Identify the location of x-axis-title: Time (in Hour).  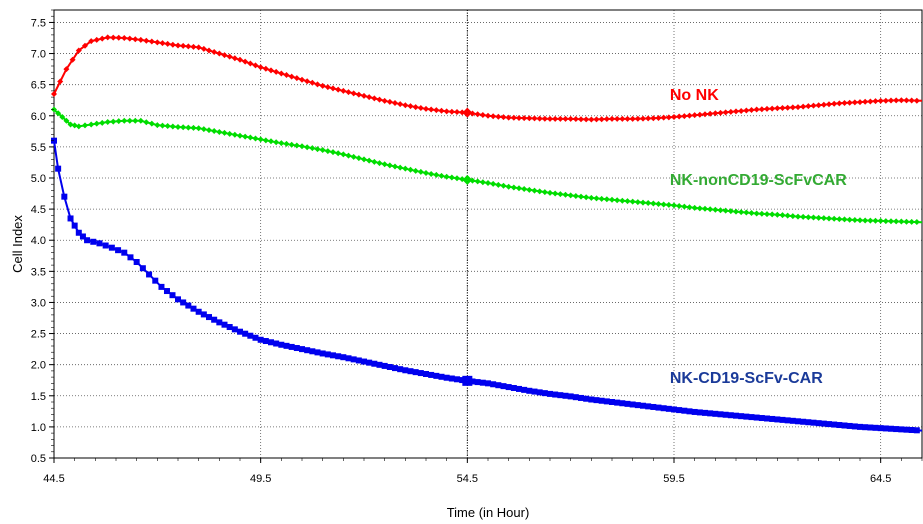
(488, 512).